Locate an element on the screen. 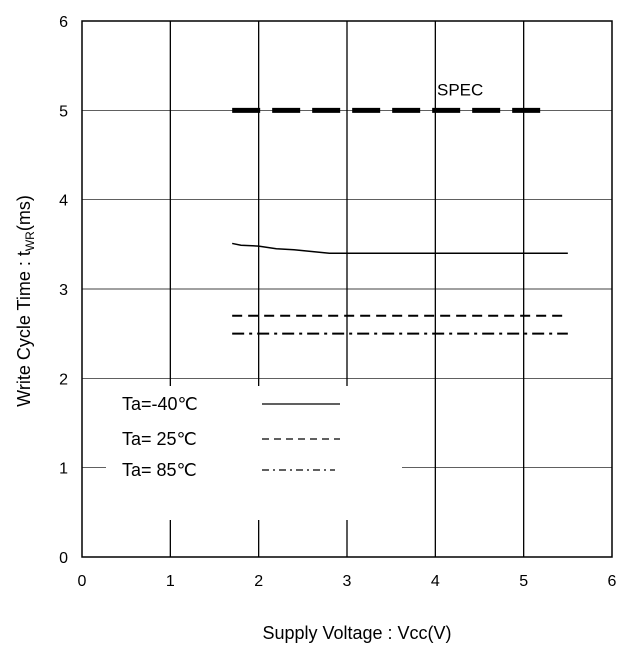  legend-label-3: Ta= 85℃ is located at coordinates (159, 470).